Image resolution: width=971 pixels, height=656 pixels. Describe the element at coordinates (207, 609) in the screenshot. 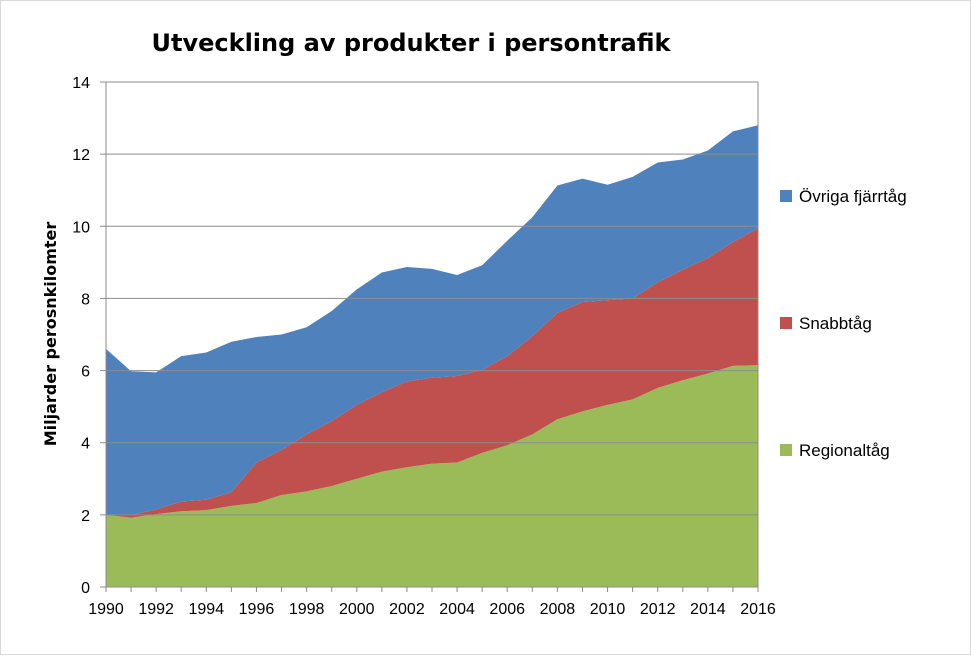

I see `x-tick-label: 1994` at that location.